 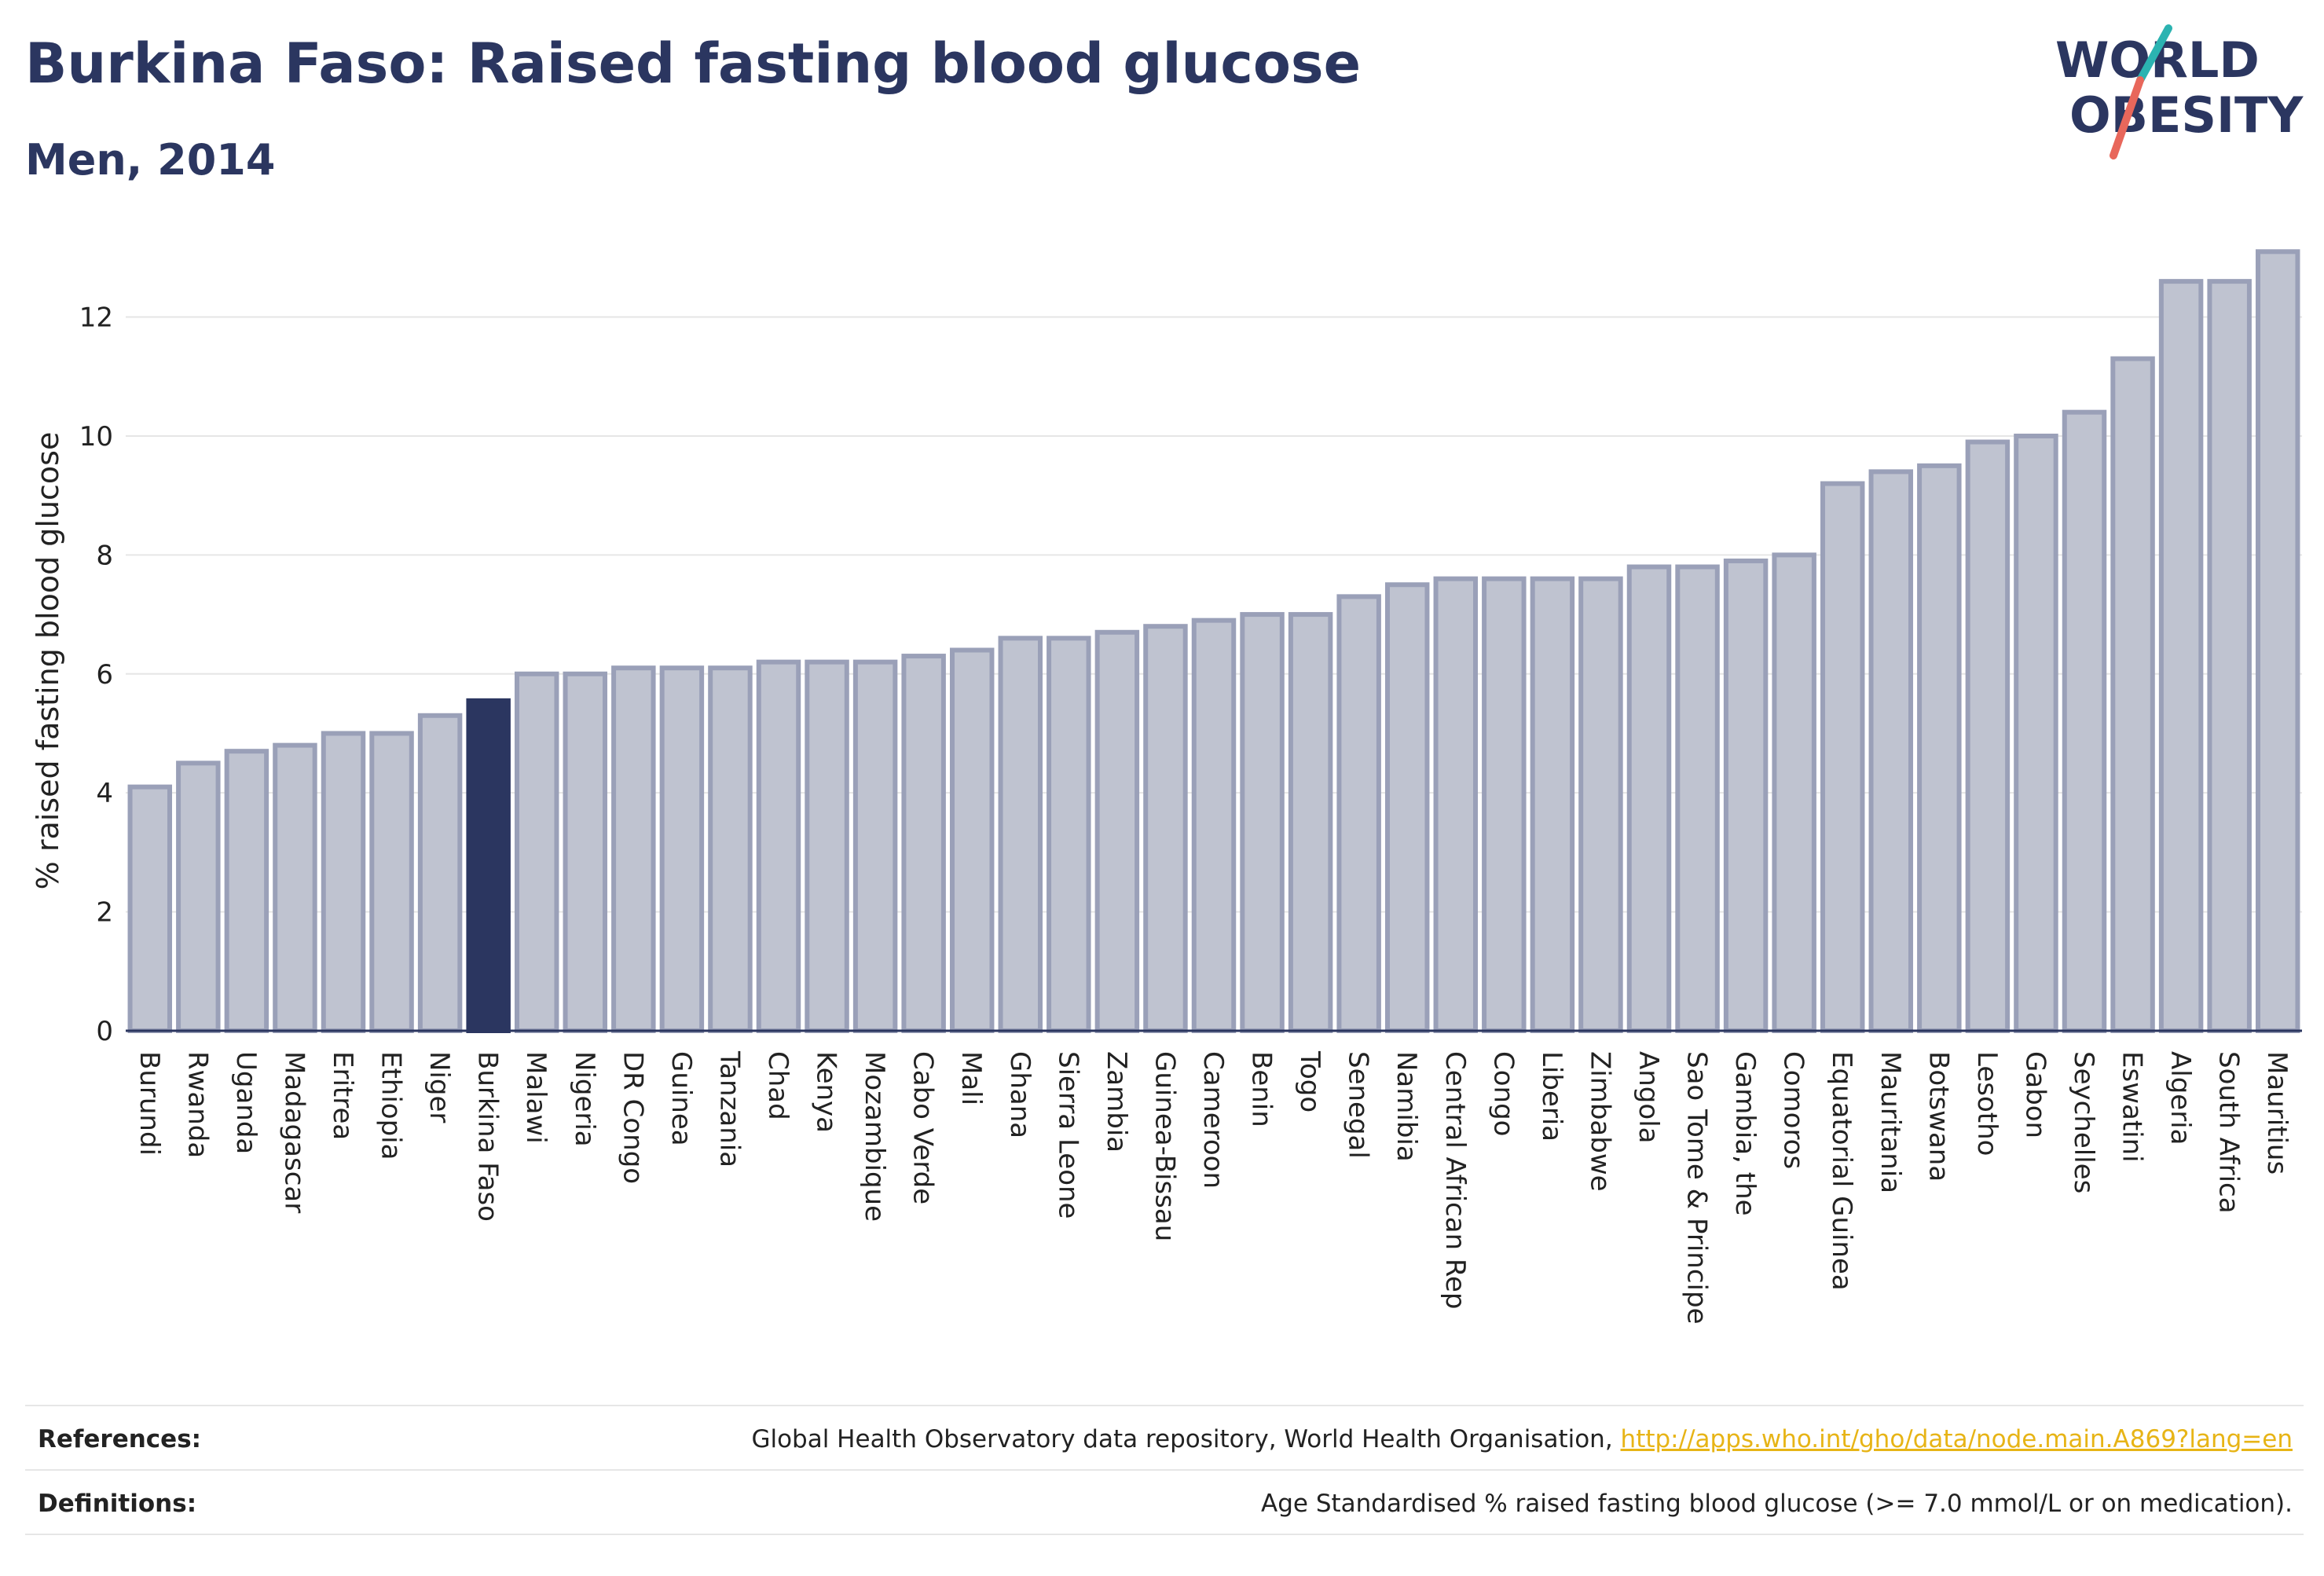 What do you see at coordinates (1648, 1097) in the screenshot?
I see `x-tick-label: Angola` at bounding box center [1648, 1097].